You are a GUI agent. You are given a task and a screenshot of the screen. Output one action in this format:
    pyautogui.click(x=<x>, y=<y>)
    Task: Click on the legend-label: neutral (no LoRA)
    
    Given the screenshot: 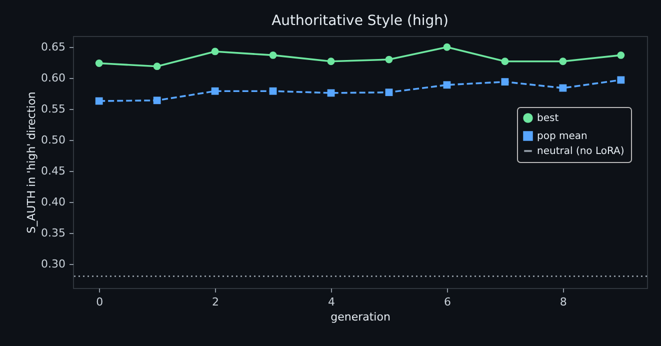 What is the action you would take?
    pyautogui.click(x=580, y=151)
    